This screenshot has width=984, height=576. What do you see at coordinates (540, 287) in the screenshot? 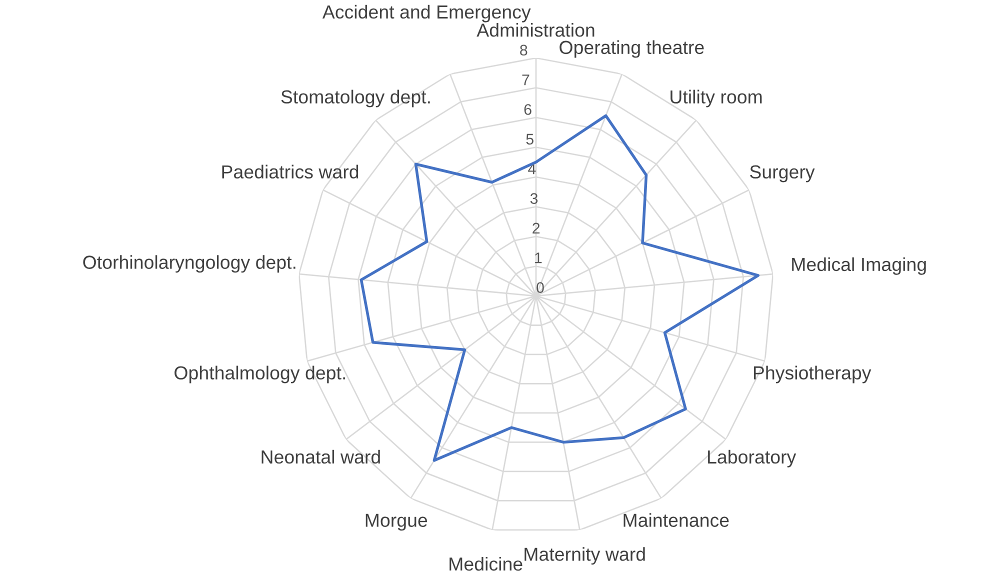
I see `y-tick-label: 0` at bounding box center [540, 287].